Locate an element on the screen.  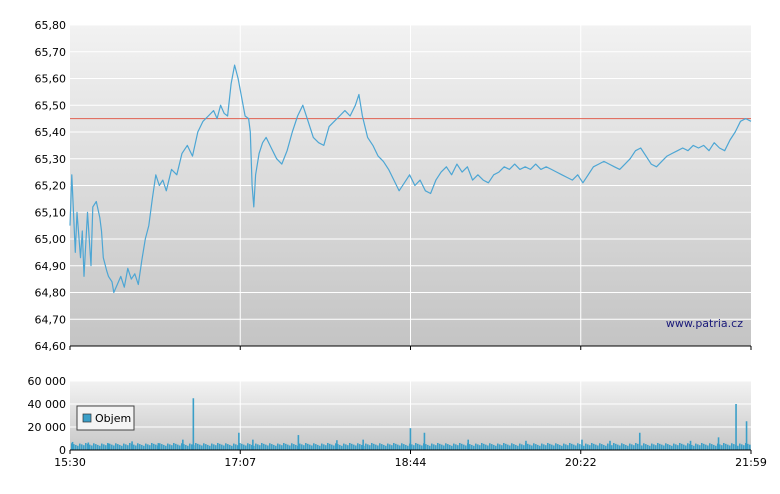
x-tick-label: 18:44 is located at coordinates (411, 462).